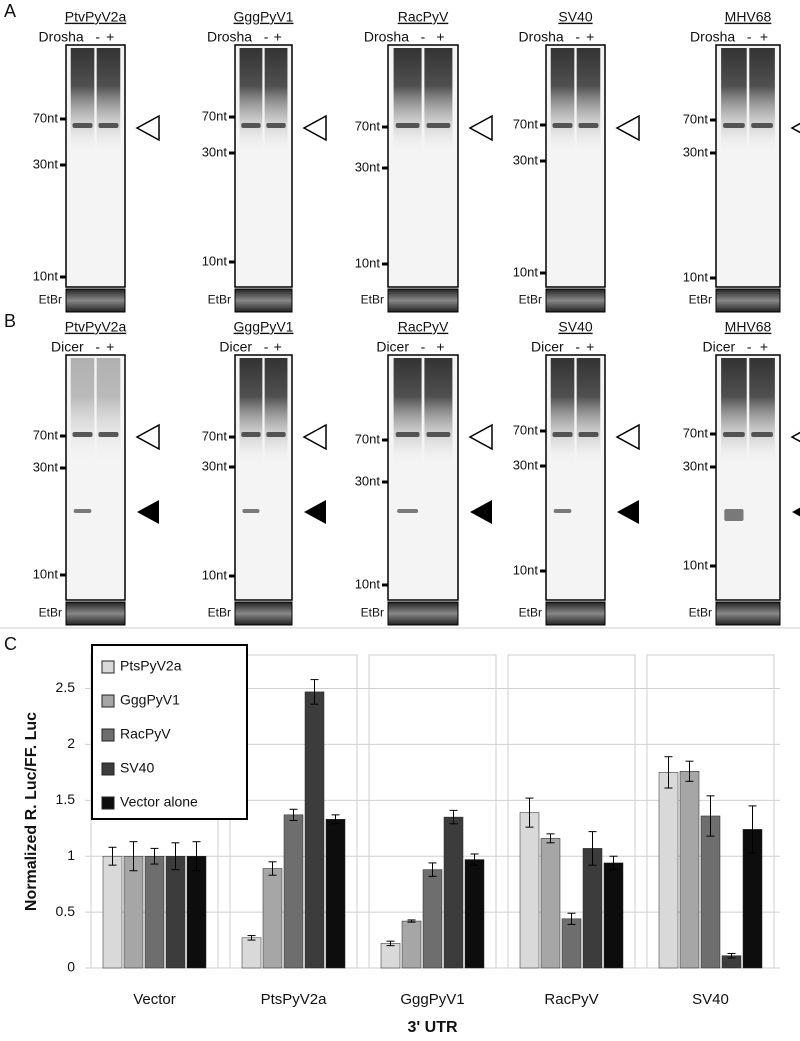  Describe the element at coordinates (145, 734) in the screenshot. I see `legend-label: RacPyV` at that location.